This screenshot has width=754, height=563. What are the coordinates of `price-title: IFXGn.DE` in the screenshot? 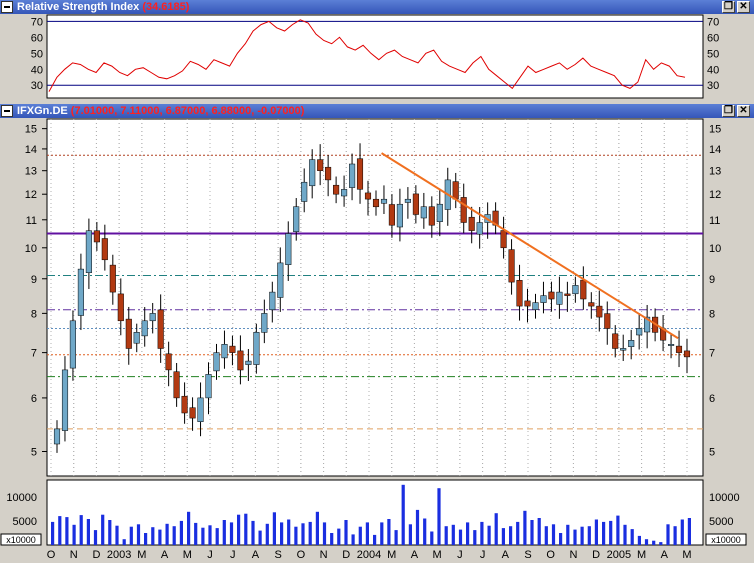 It's located at (42, 111).